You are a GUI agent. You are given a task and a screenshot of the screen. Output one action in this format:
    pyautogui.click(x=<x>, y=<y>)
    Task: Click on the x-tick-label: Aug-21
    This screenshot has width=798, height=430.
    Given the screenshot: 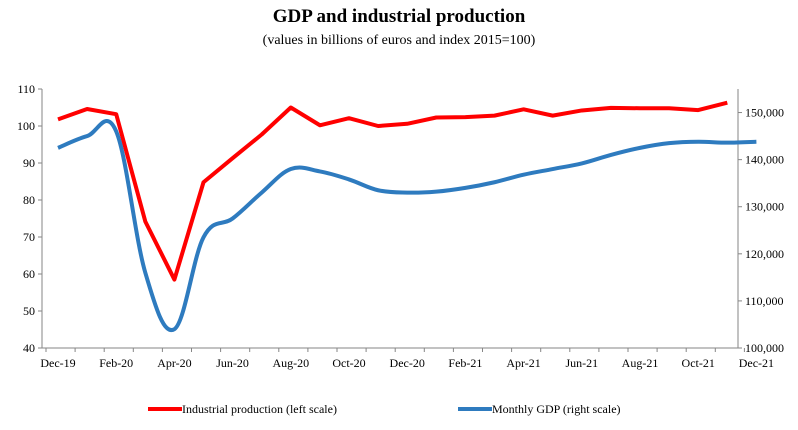 What is the action you would take?
    pyautogui.click(x=640, y=363)
    